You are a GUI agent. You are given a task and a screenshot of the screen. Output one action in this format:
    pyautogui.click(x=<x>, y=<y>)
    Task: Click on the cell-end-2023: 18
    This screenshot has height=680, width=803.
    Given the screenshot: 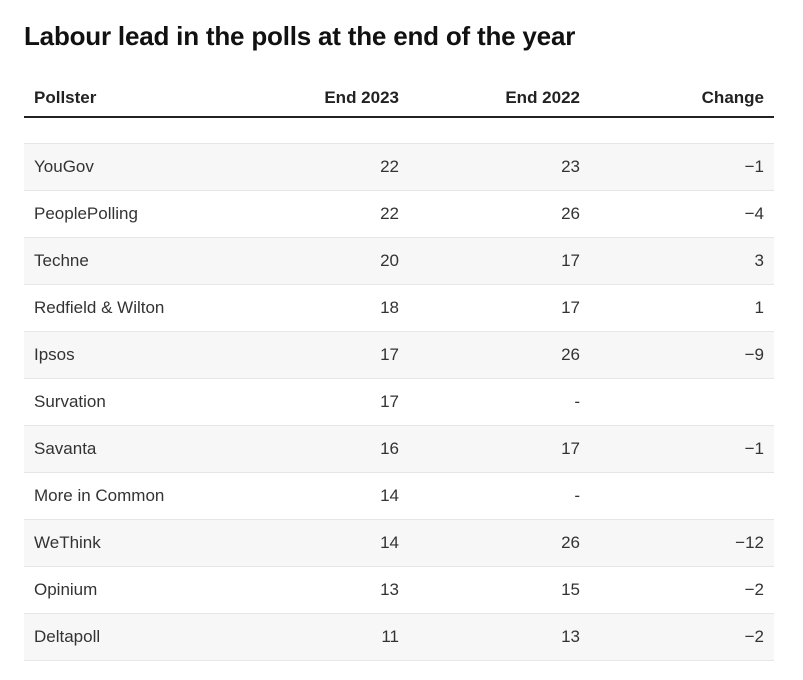 What is the action you would take?
    pyautogui.click(x=341, y=308)
    